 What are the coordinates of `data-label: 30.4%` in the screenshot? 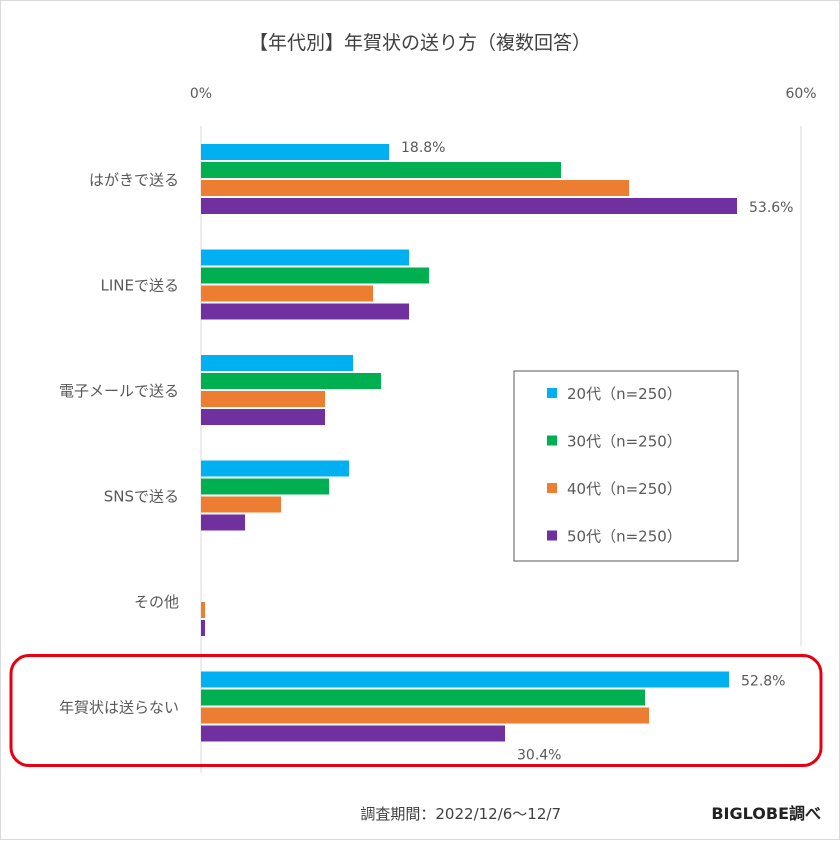 It's located at (539, 756).